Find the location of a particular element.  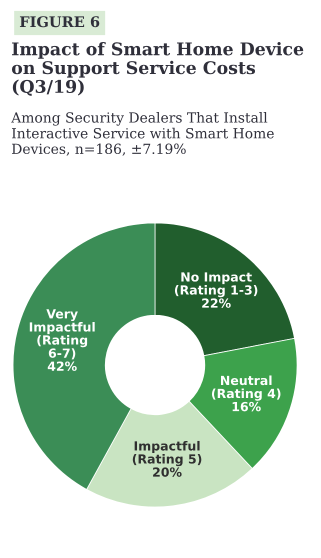

data-label: 16% is located at coordinates (246, 407).